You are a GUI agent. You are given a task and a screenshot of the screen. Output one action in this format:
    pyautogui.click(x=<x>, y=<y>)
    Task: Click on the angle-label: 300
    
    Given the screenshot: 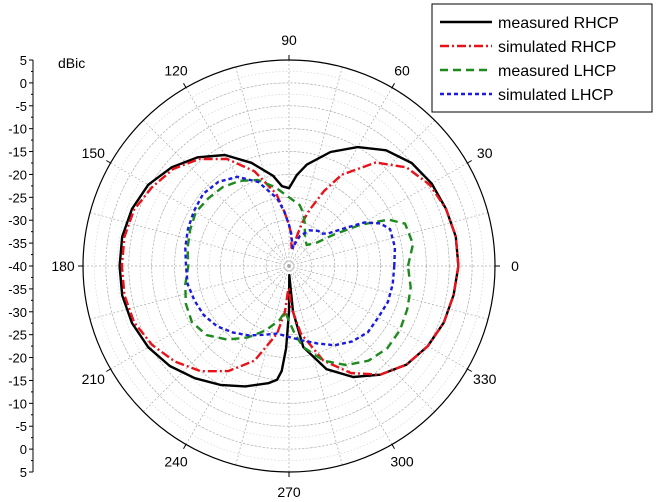 What is the action you would take?
    pyautogui.click(x=402, y=462)
    